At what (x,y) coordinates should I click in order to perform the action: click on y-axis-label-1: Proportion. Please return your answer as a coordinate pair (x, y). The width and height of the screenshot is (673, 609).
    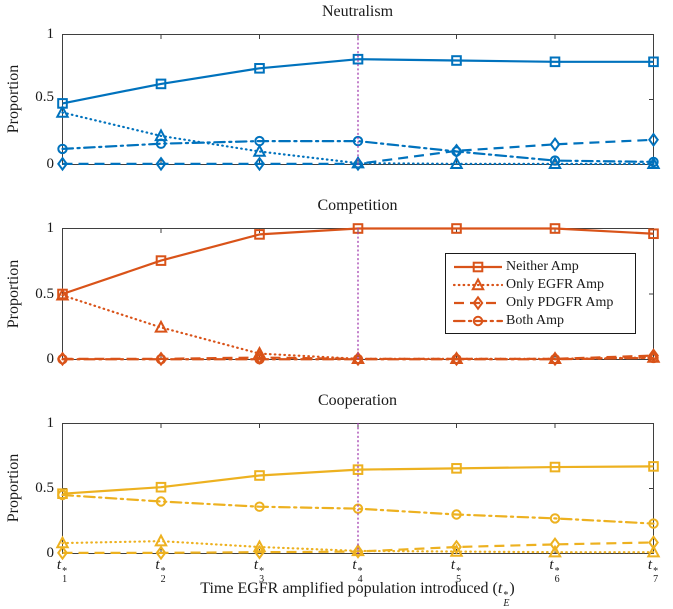
    Looking at the image, I should click on (13, 99).